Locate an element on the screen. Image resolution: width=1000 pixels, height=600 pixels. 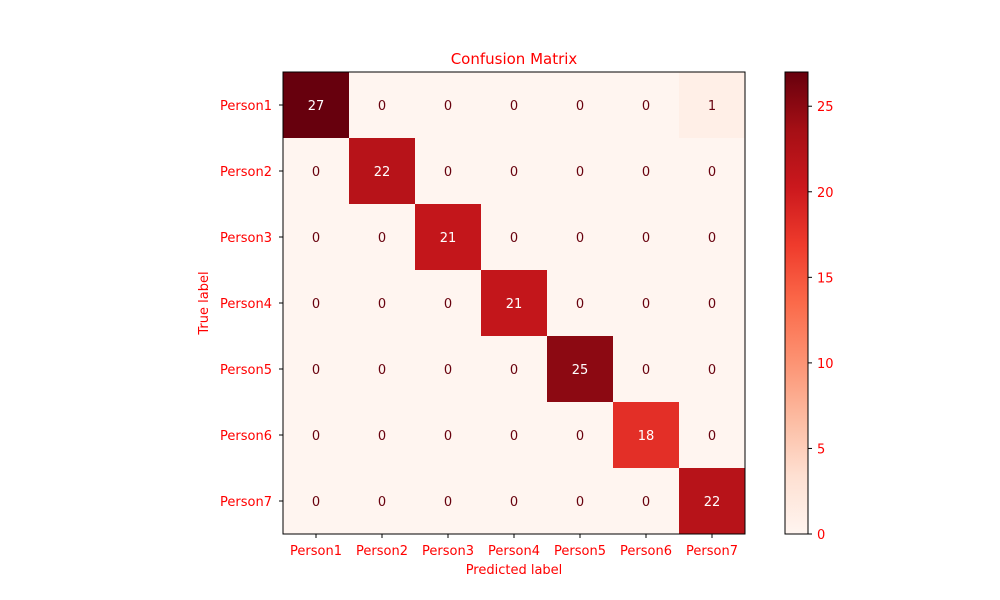
colorbar-tick-label: 20 is located at coordinates (825, 193).